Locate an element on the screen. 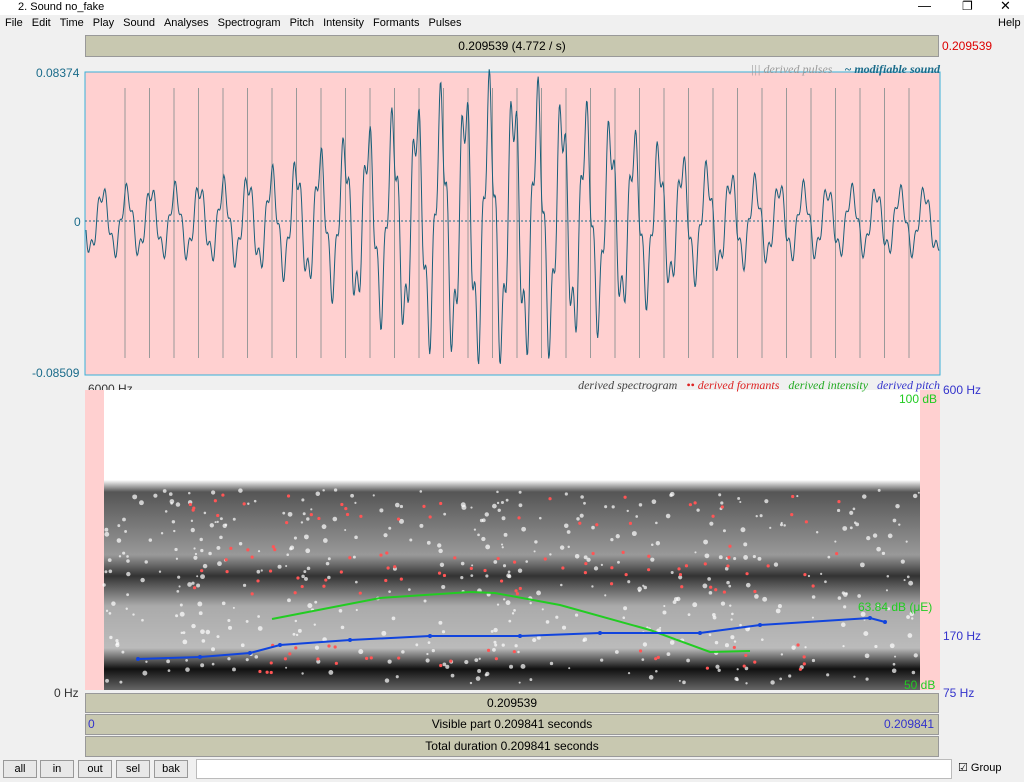 The width and height of the screenshot is (1024, 782). cursor-bar: 0.209539 (4.772 / s) is located at coordinates (512, 46).